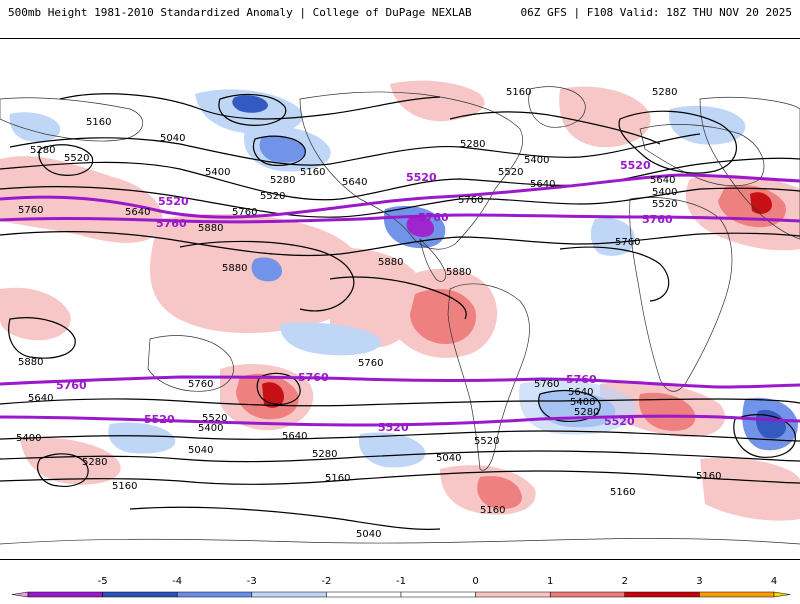  I want to click on purple-label-5520-nh-c: 5520, so click(635, 165).